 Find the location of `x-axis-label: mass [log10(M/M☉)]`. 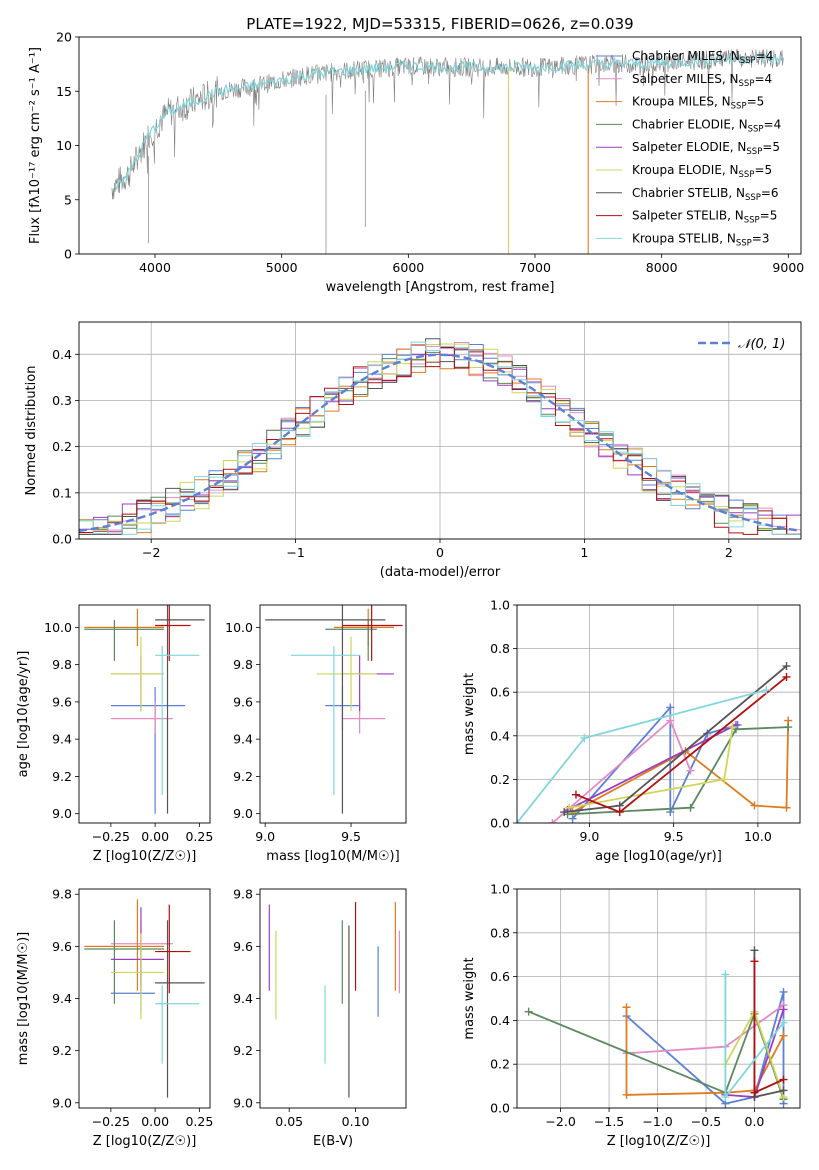

x-axis-label: mass [log10(M/M☉)] is located at coordinates (332, 856).